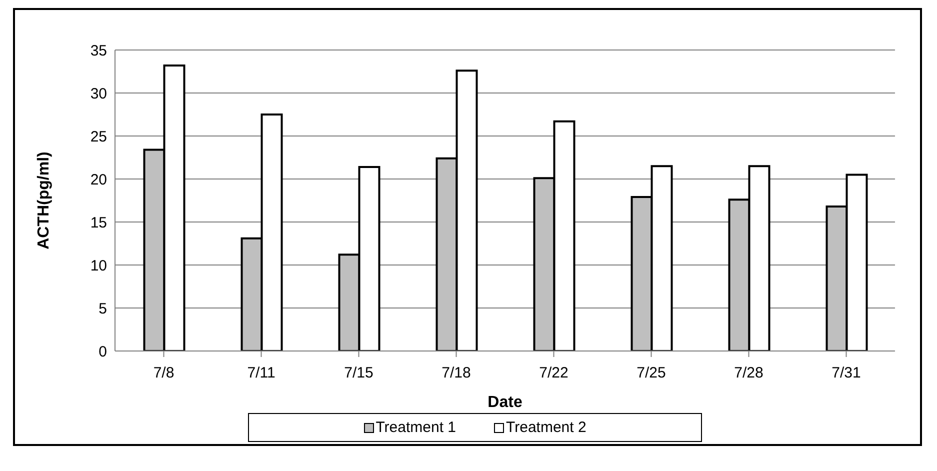 This screenshot has width=937, height=471. I want to click on y-tick-label: 20, so click(98, 179).